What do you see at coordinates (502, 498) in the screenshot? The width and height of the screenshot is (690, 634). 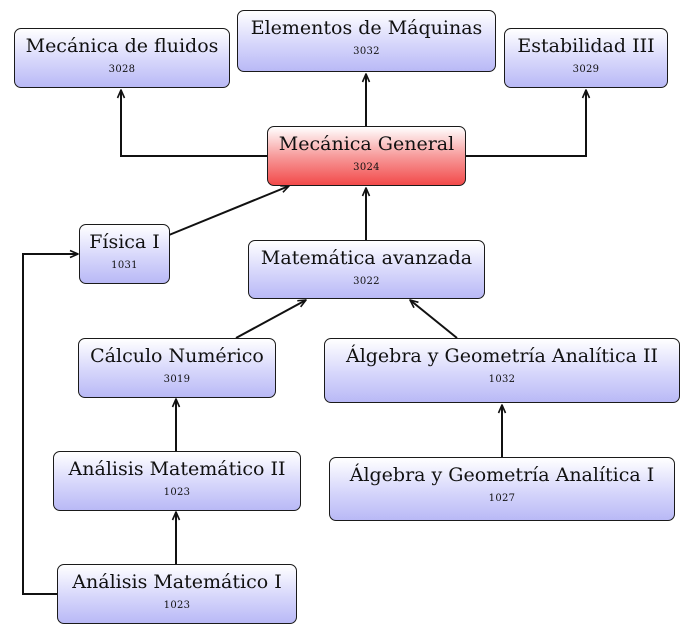 I see `node-code: 1027` at bounding box center [502, 498].